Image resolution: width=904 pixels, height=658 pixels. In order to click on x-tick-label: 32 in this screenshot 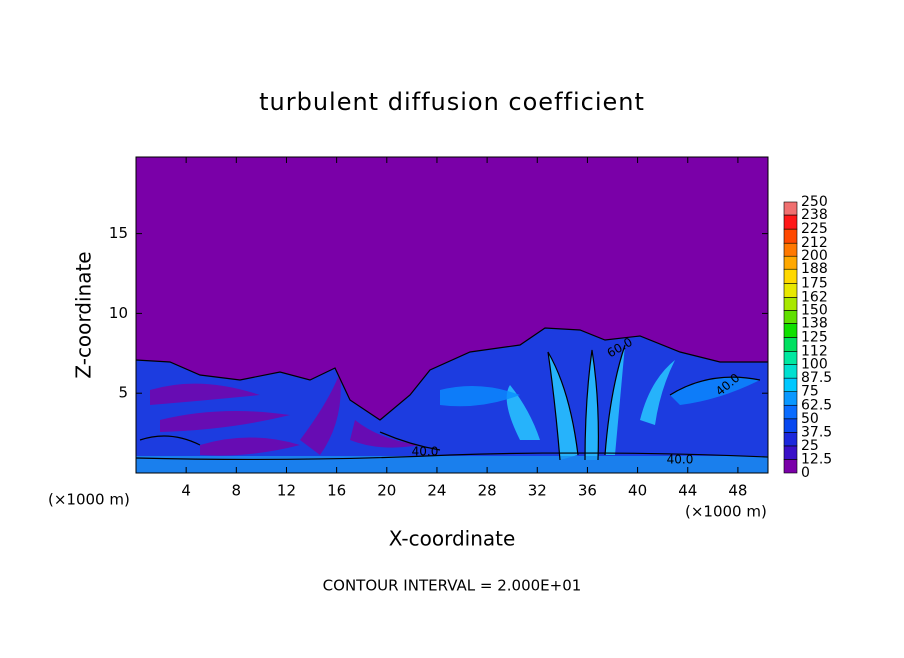, I will do `click(537, 491)`.